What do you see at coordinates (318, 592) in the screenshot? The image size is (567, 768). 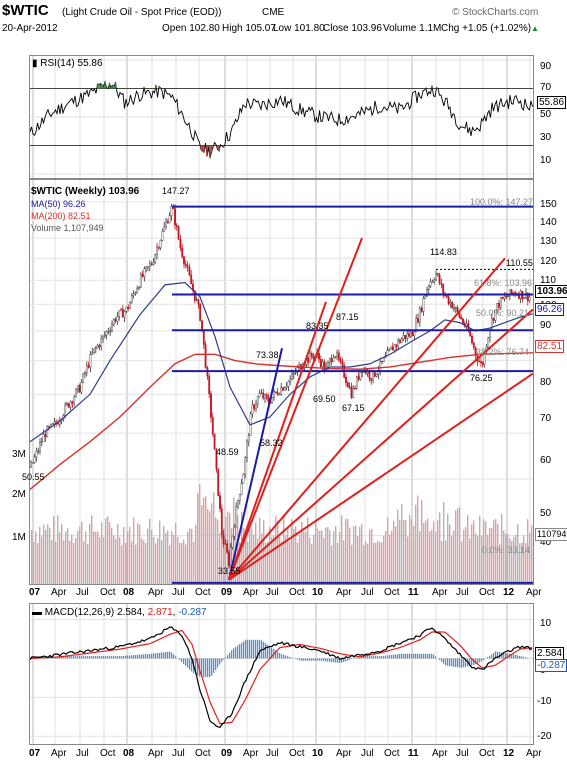 I see `x-tick-label: 10` at bounding box center [318, 592].